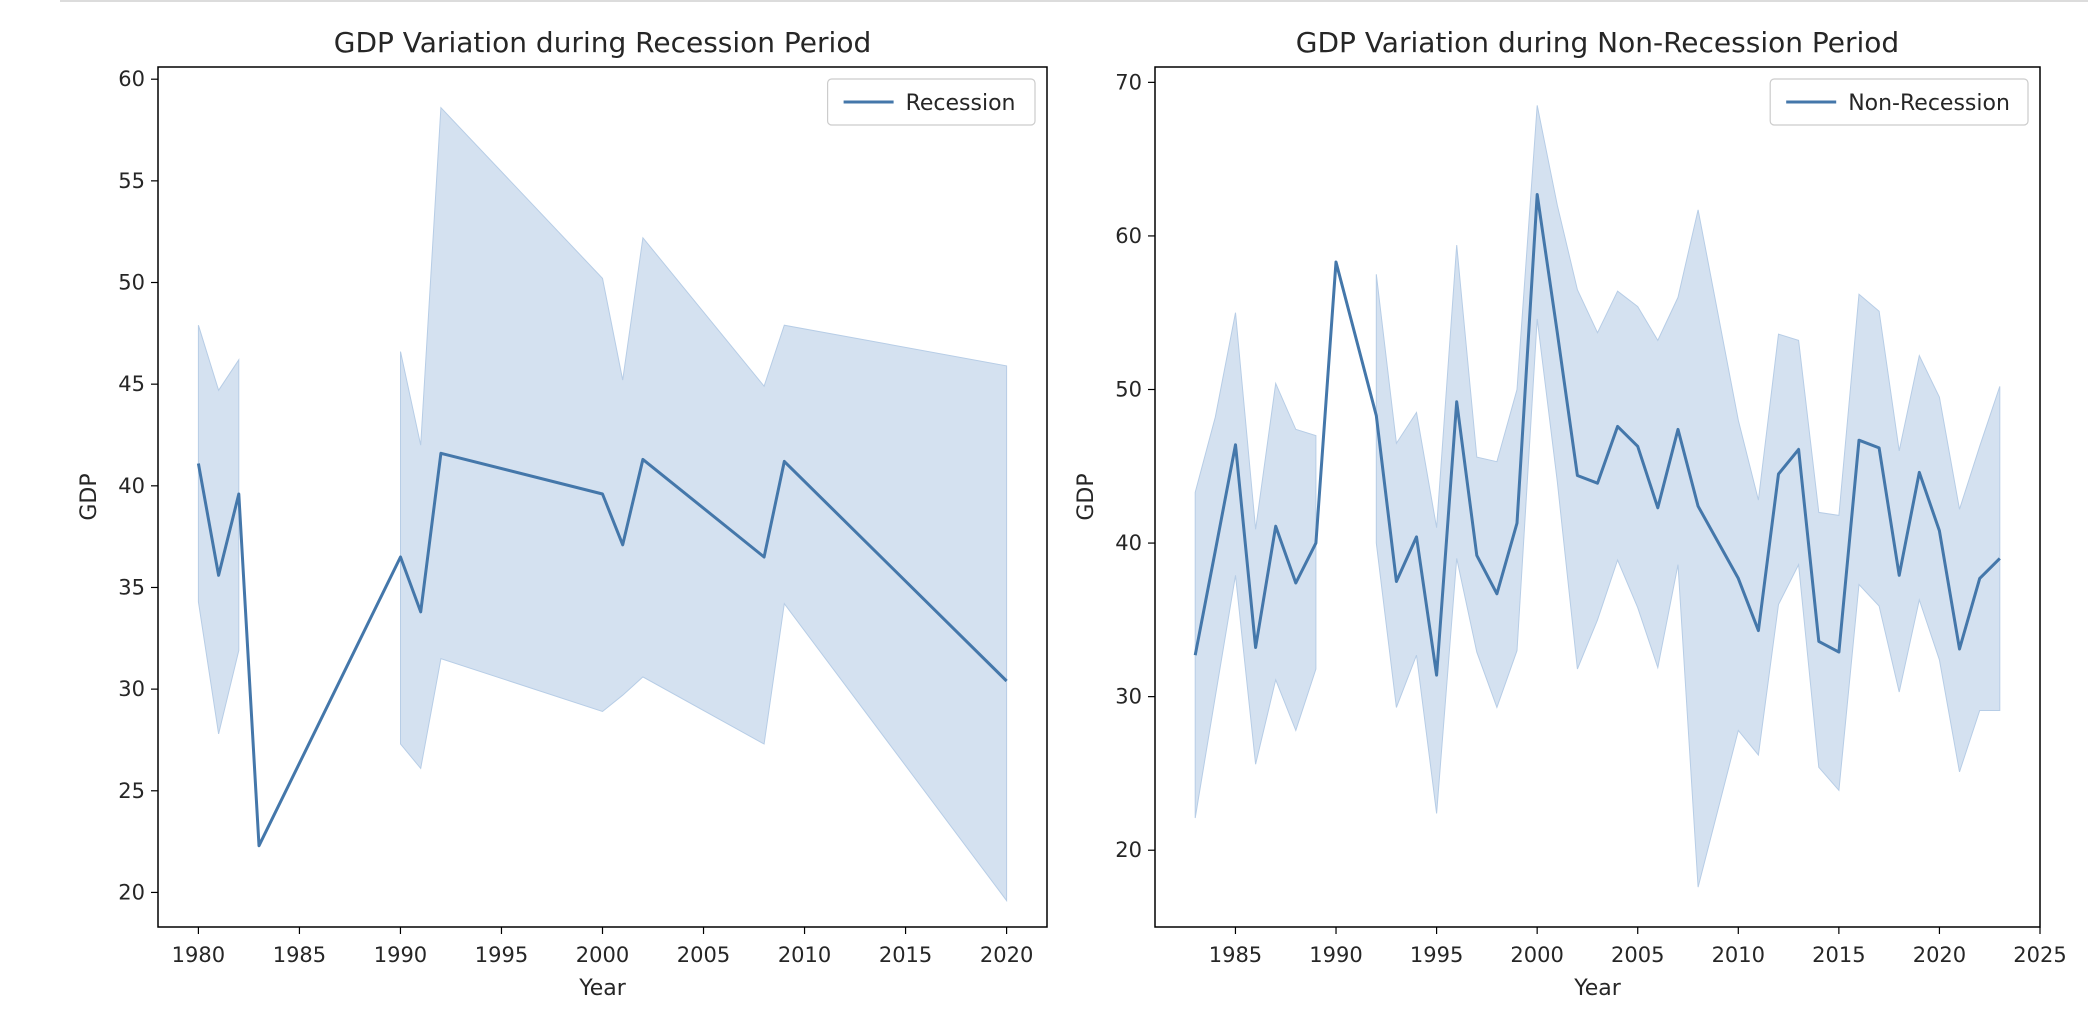 This screenshot has width=2088, height=1032. Describe the element at coordinates (1597, 988) in the screenshot. I see `non-recession-x-axis-label: Year` at that location.